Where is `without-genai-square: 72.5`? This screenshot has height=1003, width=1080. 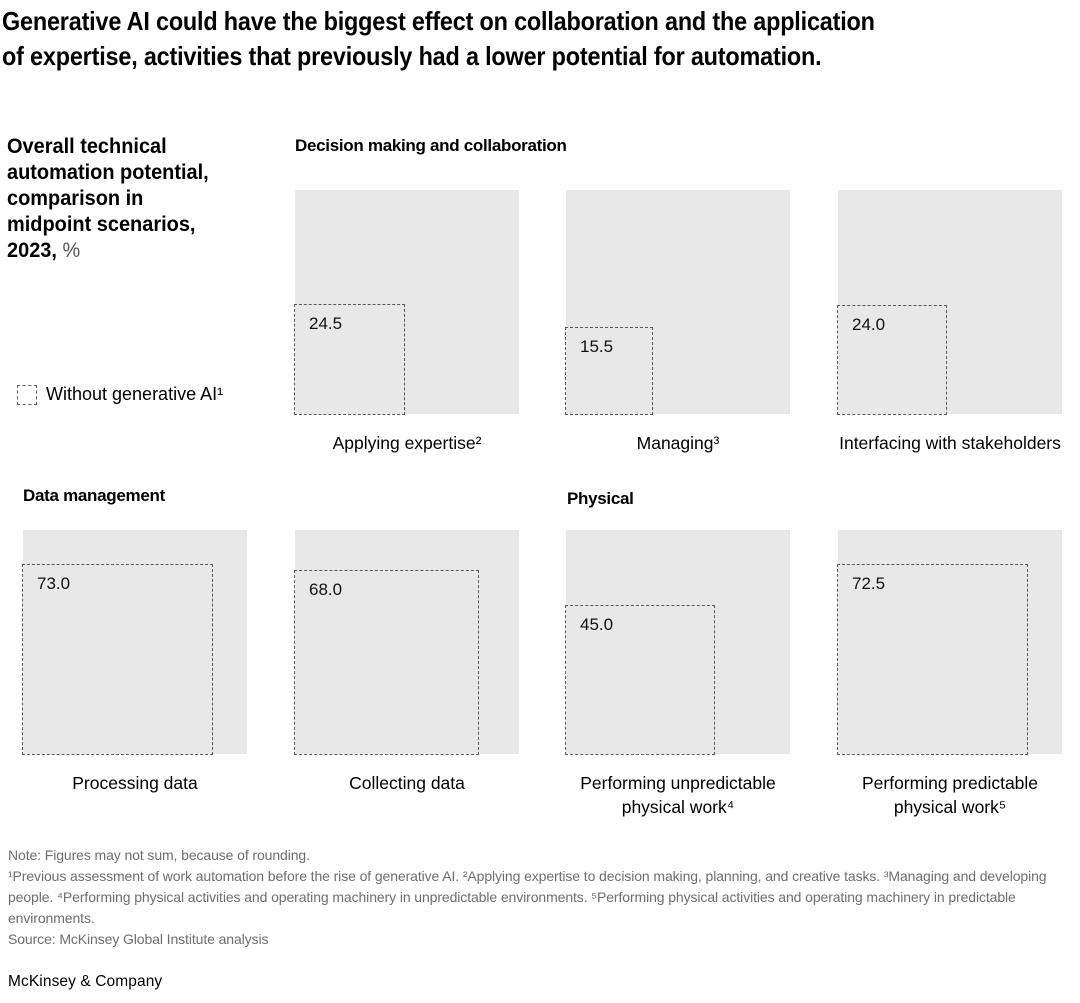 without-genai-square: 72.5 is located at coordinates (932, 659).